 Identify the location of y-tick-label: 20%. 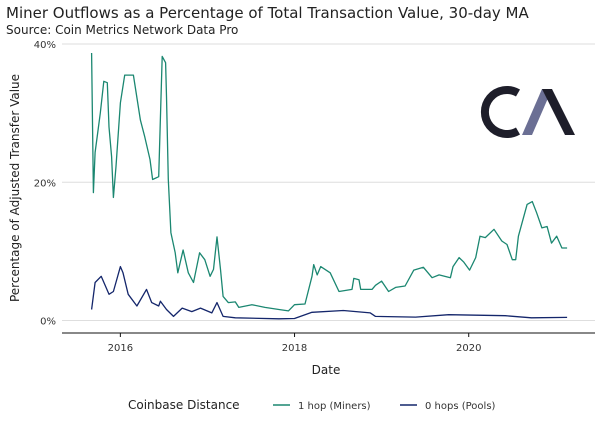
(45, 183).